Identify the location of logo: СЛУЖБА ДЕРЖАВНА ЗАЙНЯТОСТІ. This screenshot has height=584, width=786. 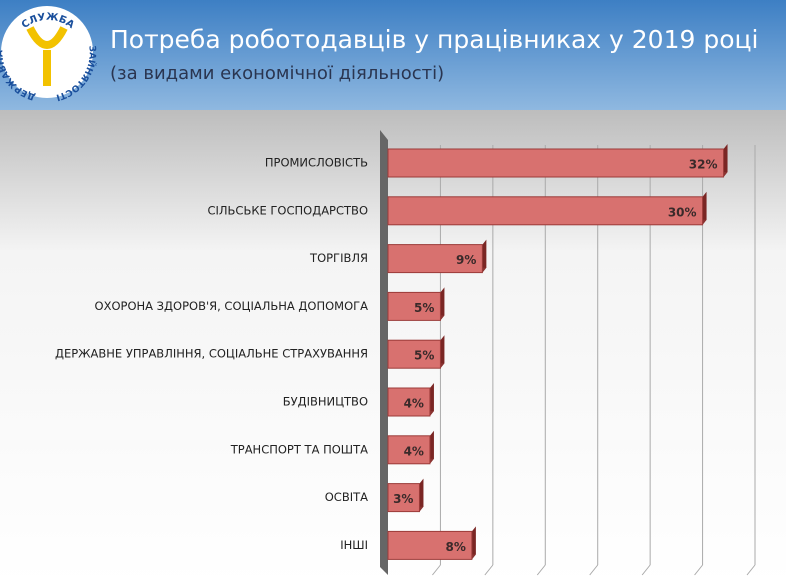
(49, 54).